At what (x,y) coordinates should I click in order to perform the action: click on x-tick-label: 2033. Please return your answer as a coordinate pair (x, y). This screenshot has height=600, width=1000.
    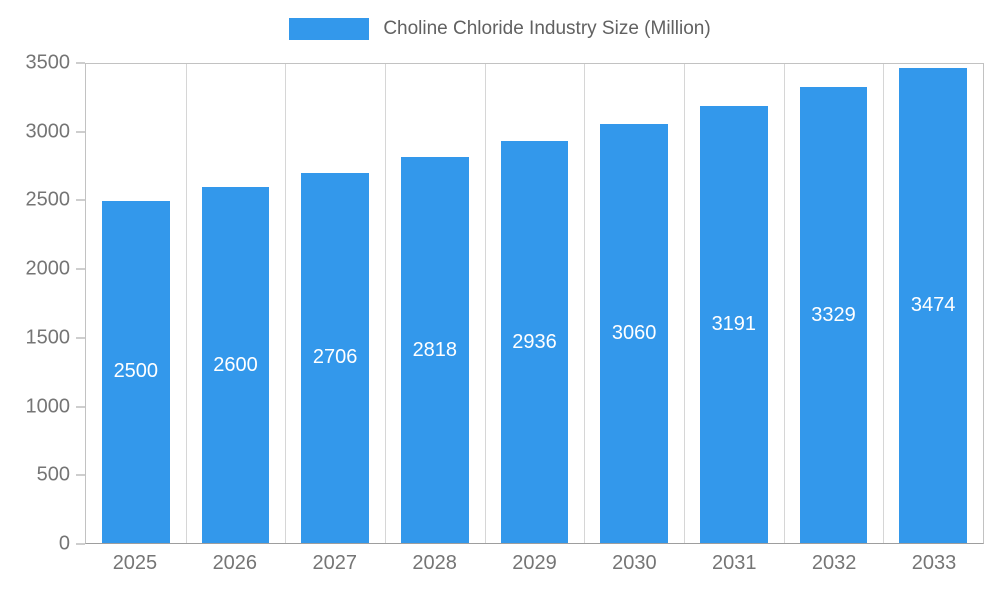
    Looking at the image, I should click on (934, 563).